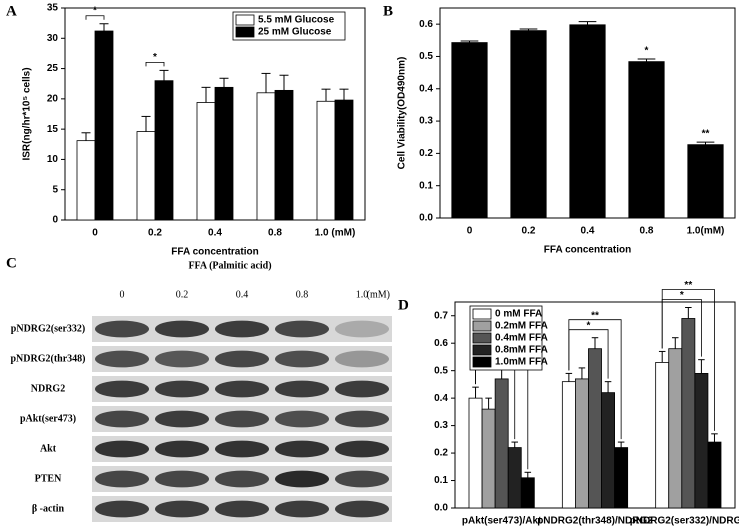 Image resolution: width=739 pixels, height=527 pixels. Describe the element at coordinates (229, 265) in the screenshot. I see `blot-title: FFA (Palmitic acid)` at that location.